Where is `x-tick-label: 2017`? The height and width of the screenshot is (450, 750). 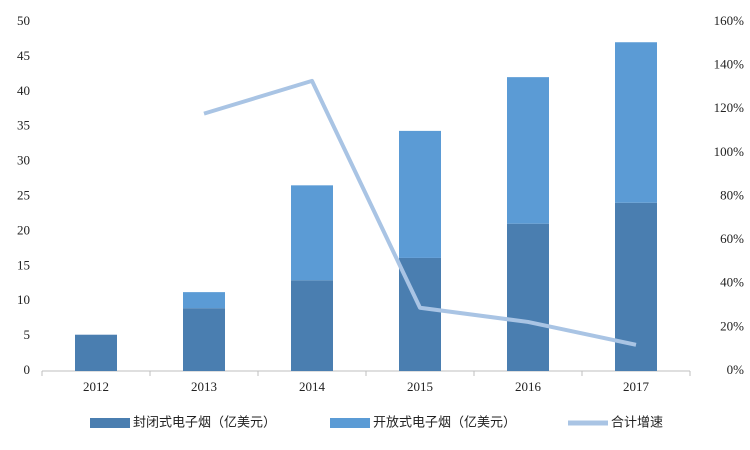
x-tick-label: 2017 is located at coordinates (636, 386).